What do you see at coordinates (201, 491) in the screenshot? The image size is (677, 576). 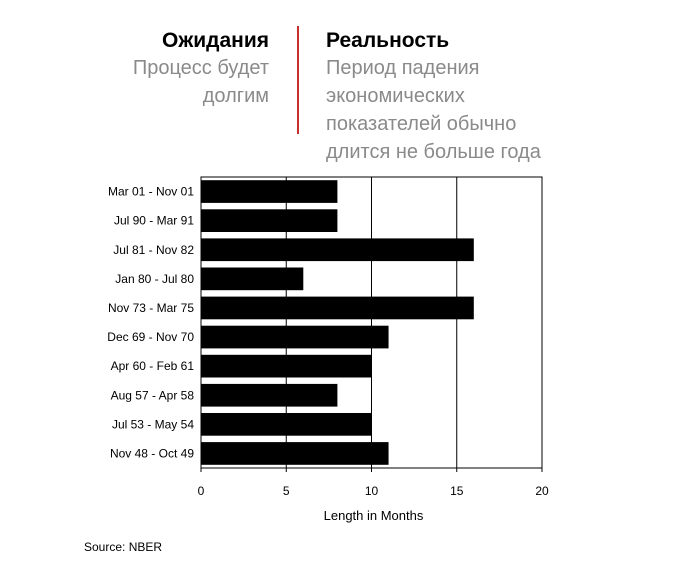 I see `x-tick-label-0: 0` at bounding box center [201, 491].